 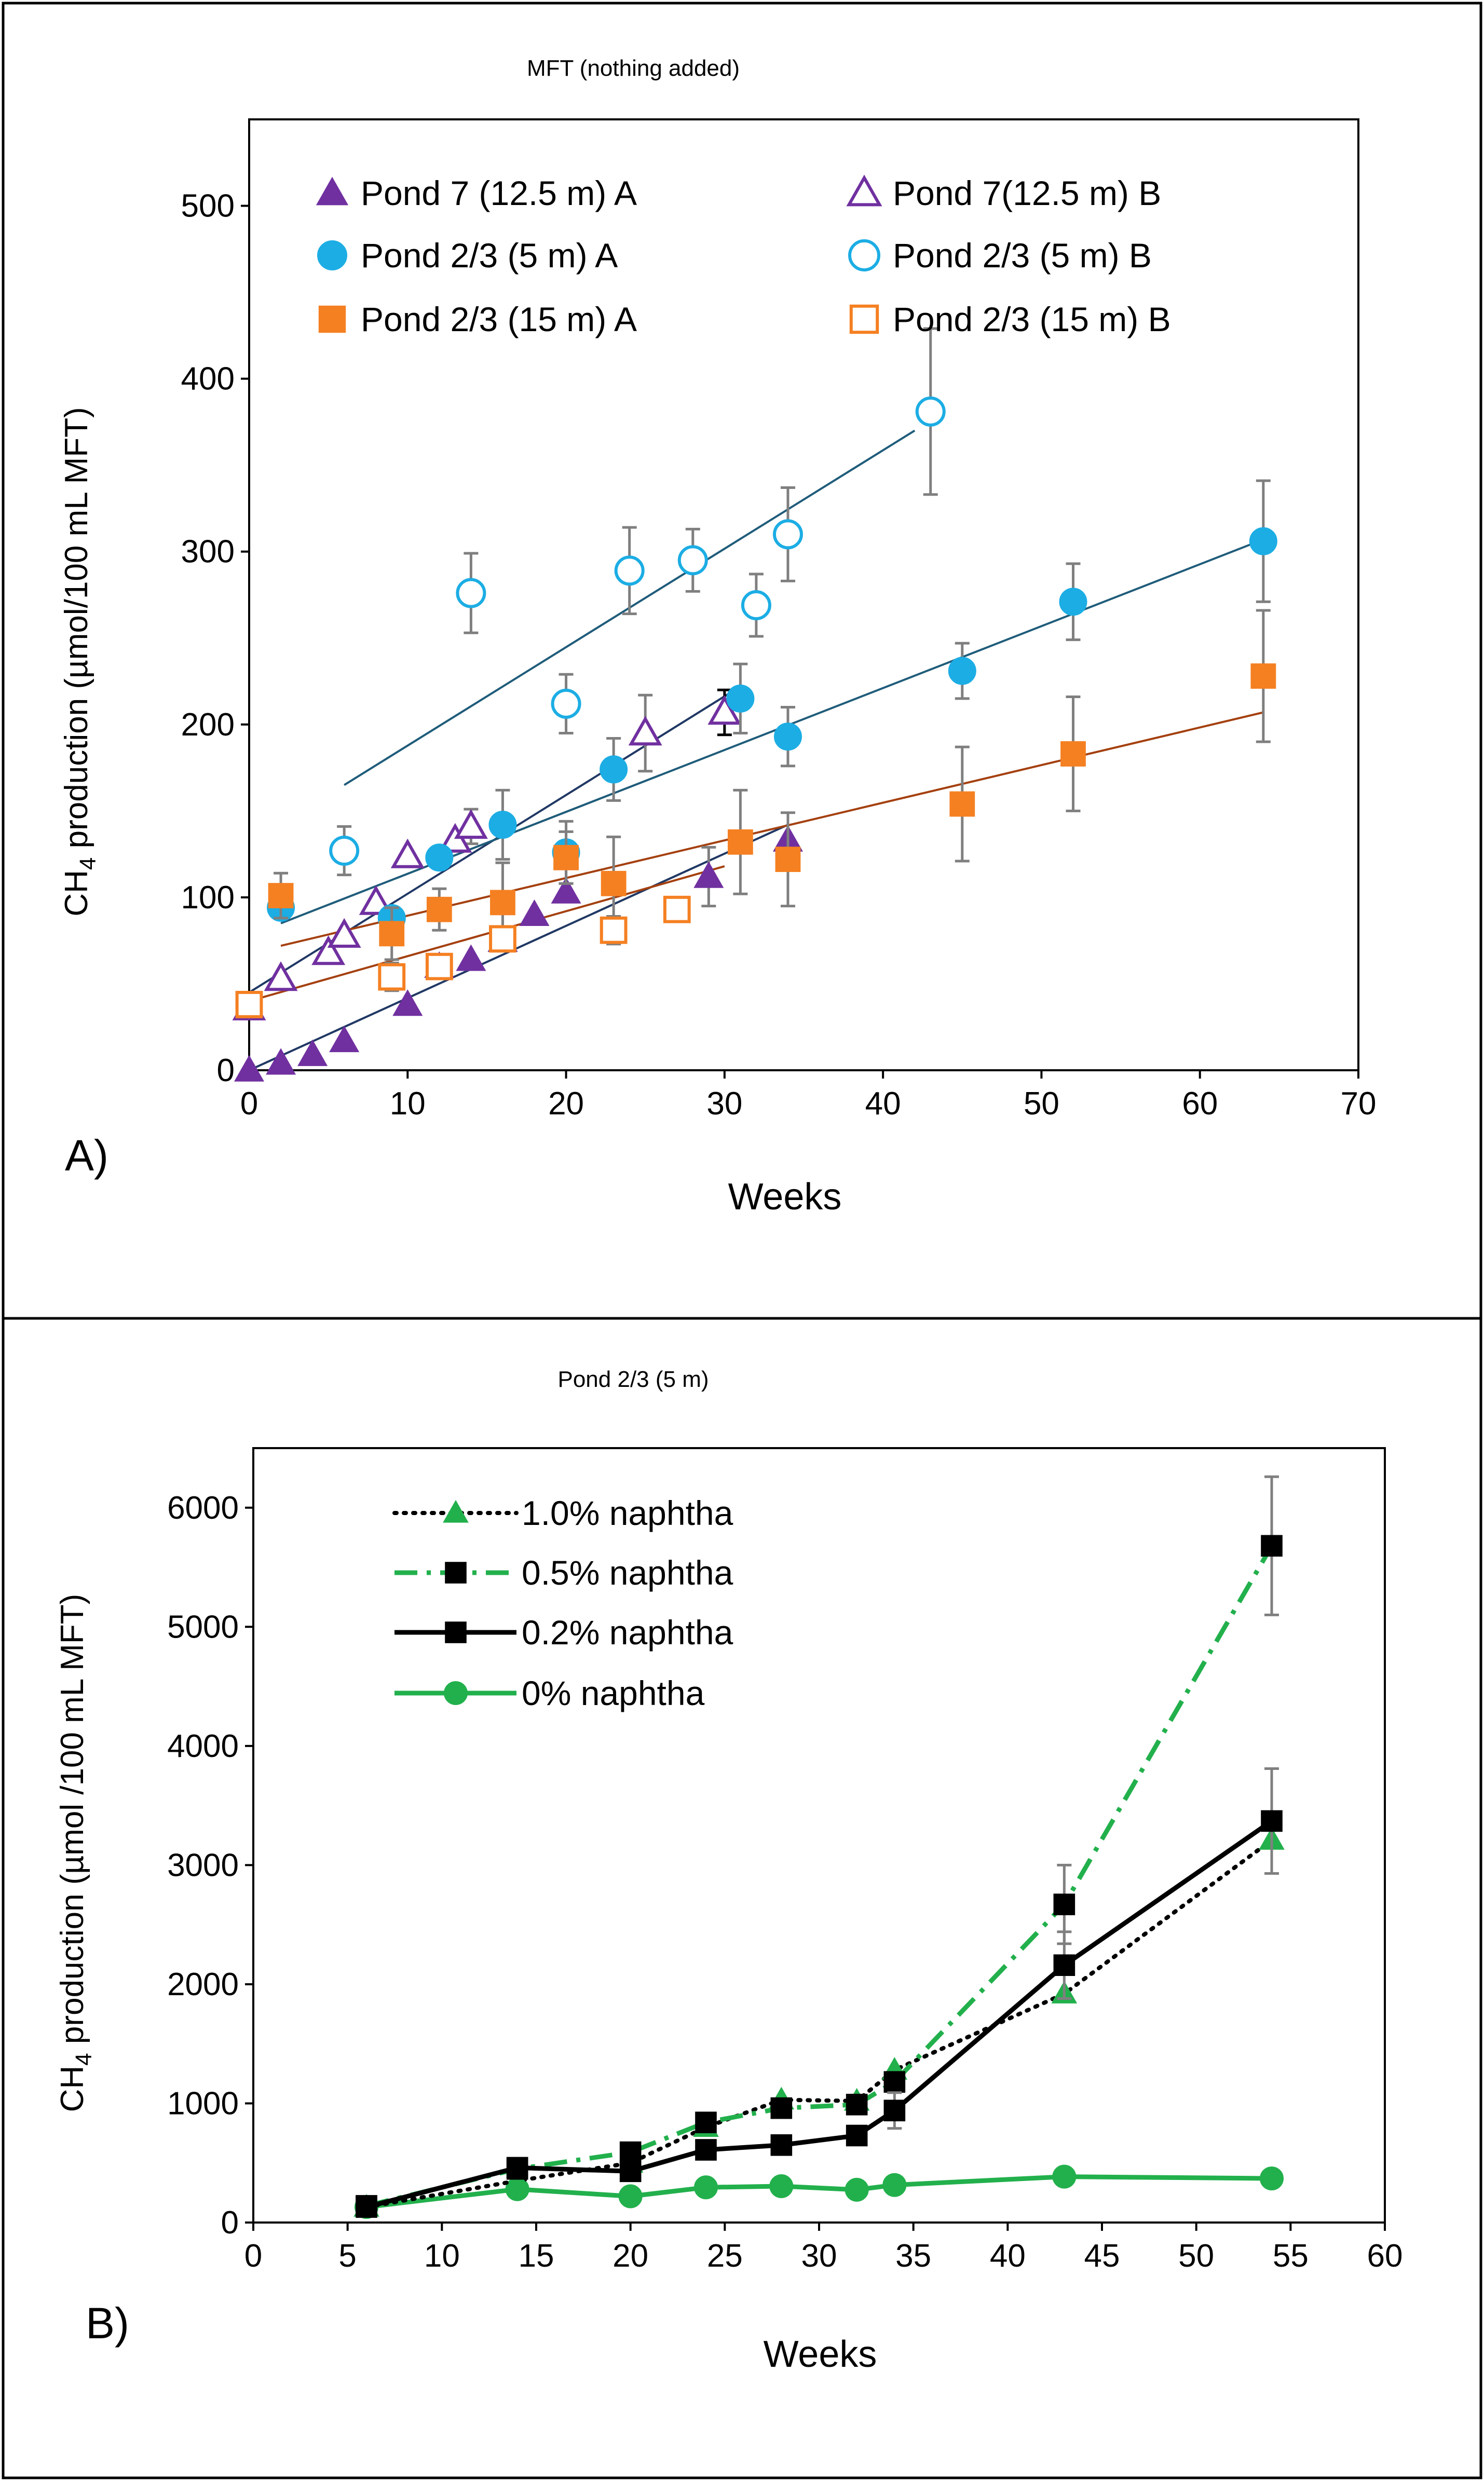 What do you see at coordinates (536, 2256) in the screenshot?
I see `panel-b-x-tick-label: 15` at bounding box center [536, 2256].